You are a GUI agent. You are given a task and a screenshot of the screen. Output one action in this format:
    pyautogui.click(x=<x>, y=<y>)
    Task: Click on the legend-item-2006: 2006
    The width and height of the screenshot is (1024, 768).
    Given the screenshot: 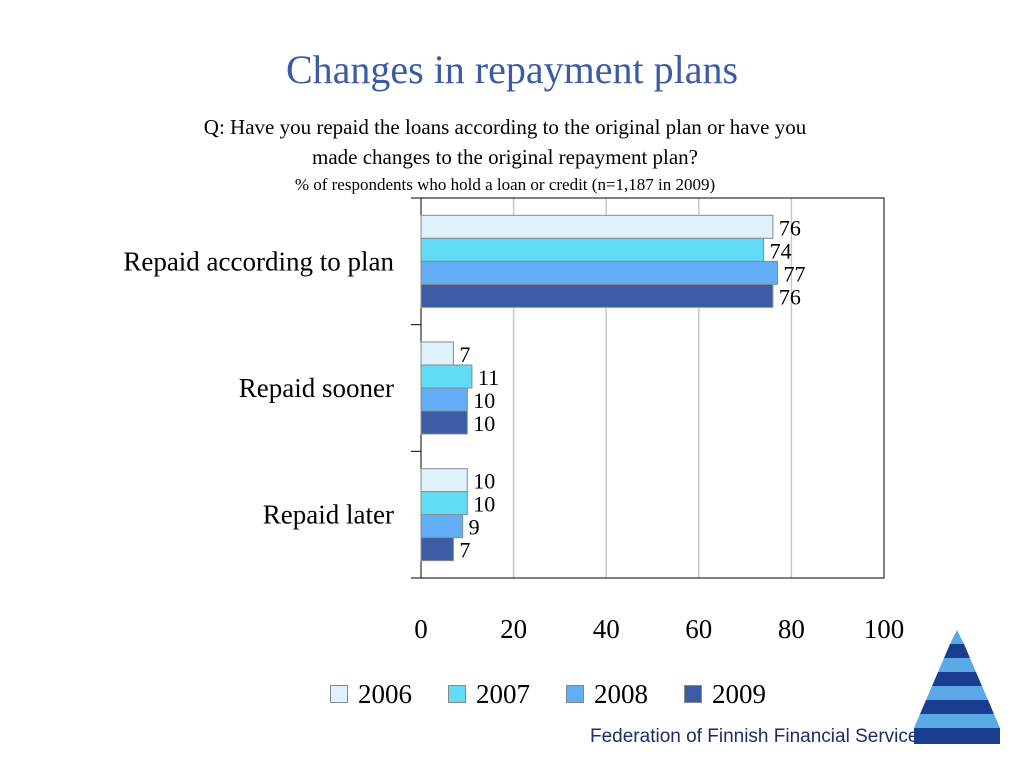 What is the action you would take?
    pyautogui.click(x=371, y=694)
    